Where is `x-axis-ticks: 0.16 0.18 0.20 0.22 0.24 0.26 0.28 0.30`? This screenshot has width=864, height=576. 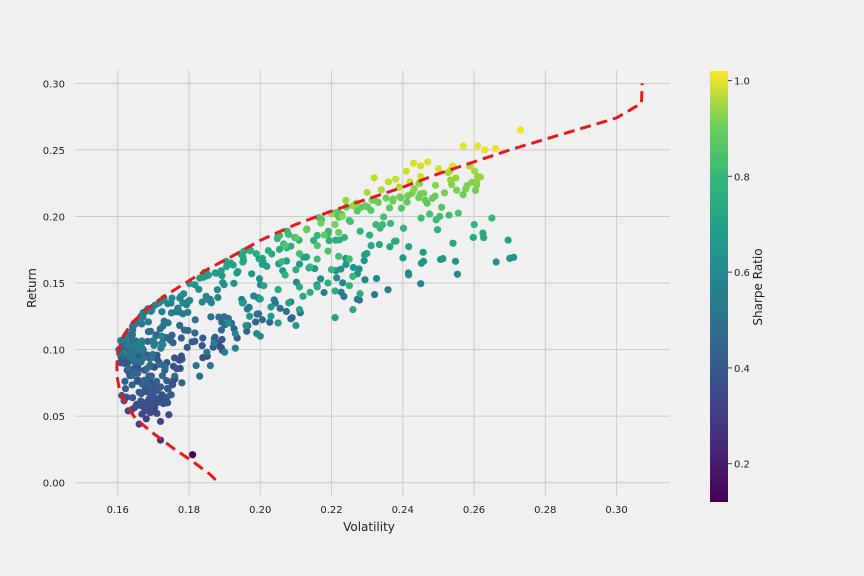
x-axis-ticks: 0.16 0.18 0.20 0.22 0.24 0.26 0.28 0.30 is located at coordinates (367, 510).